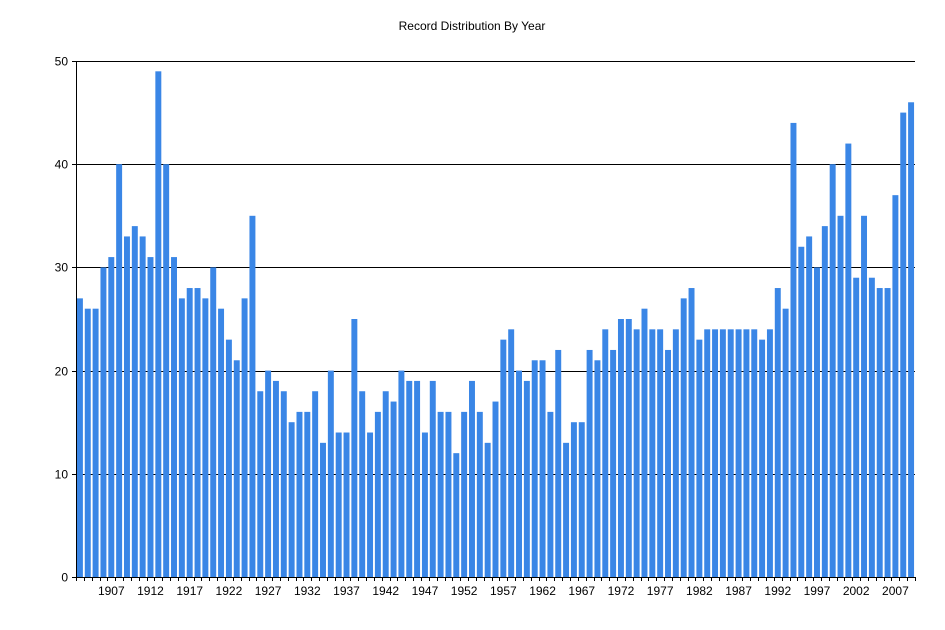 The width and height of the screenshot is (945, 630). What do you see at coordinates (911, 339) in the screenshot?
I see `bar-2009` at bounding box center [911, 339].